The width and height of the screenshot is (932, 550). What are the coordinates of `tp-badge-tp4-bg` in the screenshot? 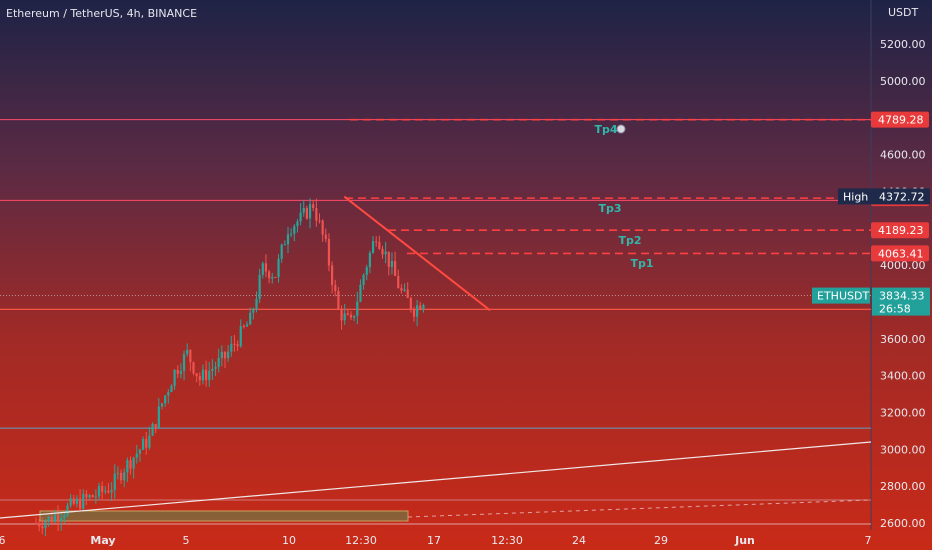 It's located at (900, 119).